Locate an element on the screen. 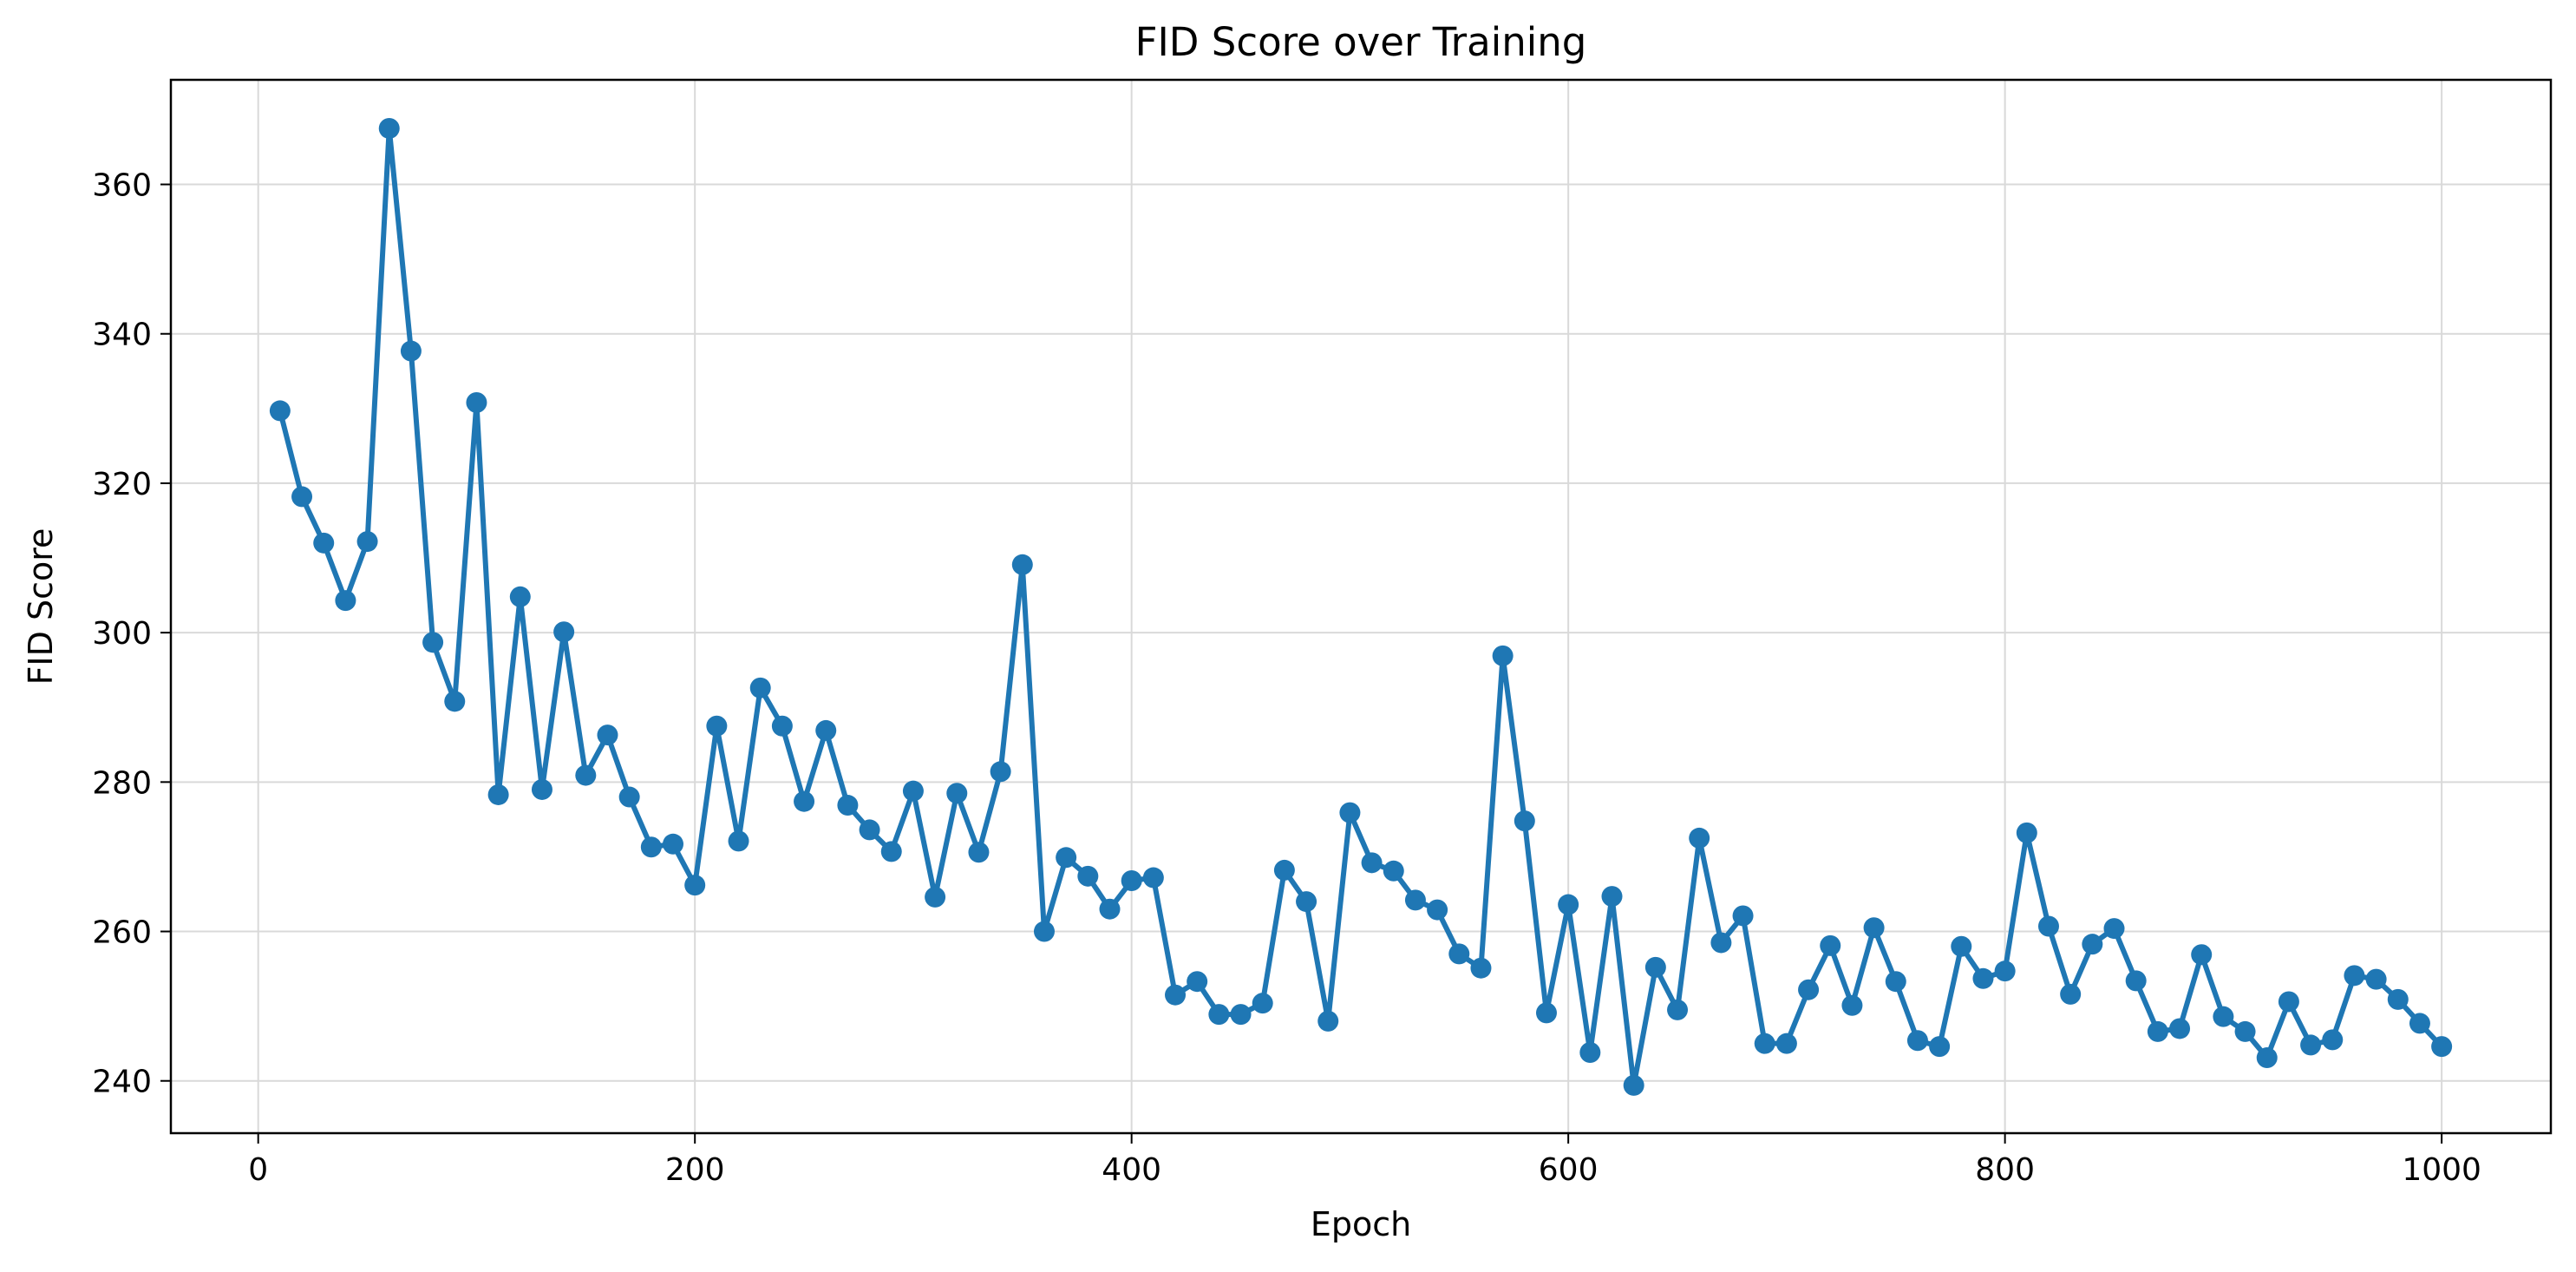 The image size is (2576, 1272). y-tick-label: 360 is located at coordinates (122, 186).